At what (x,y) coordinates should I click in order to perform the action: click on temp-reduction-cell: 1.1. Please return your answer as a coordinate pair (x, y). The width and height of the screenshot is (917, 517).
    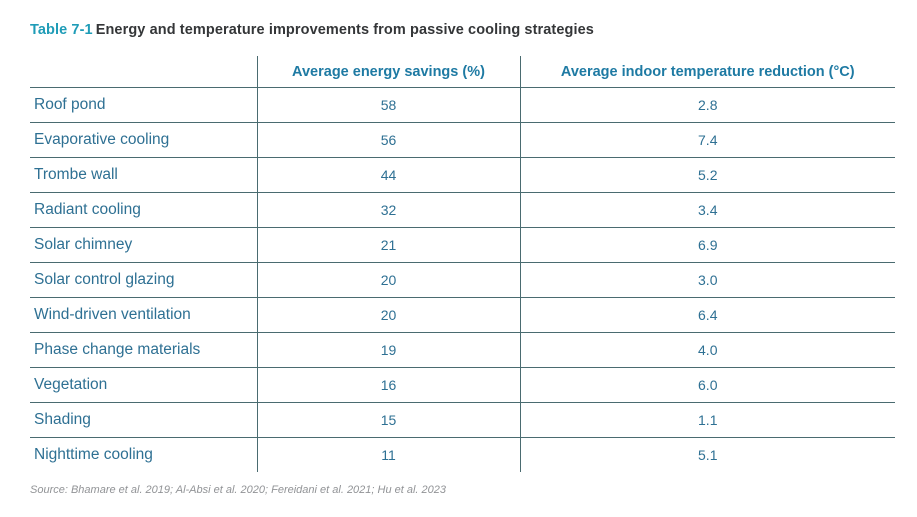
    Looking at the image, I should click on (707, 420).